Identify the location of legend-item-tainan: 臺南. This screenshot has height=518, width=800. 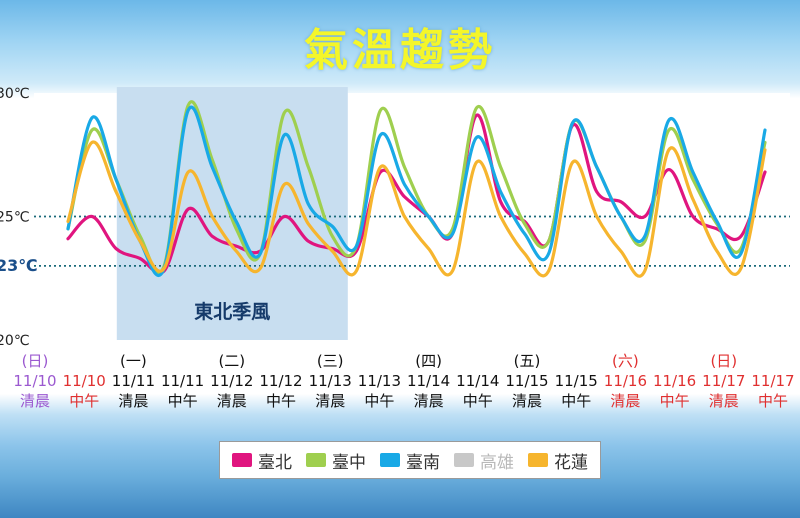
(410, 460).